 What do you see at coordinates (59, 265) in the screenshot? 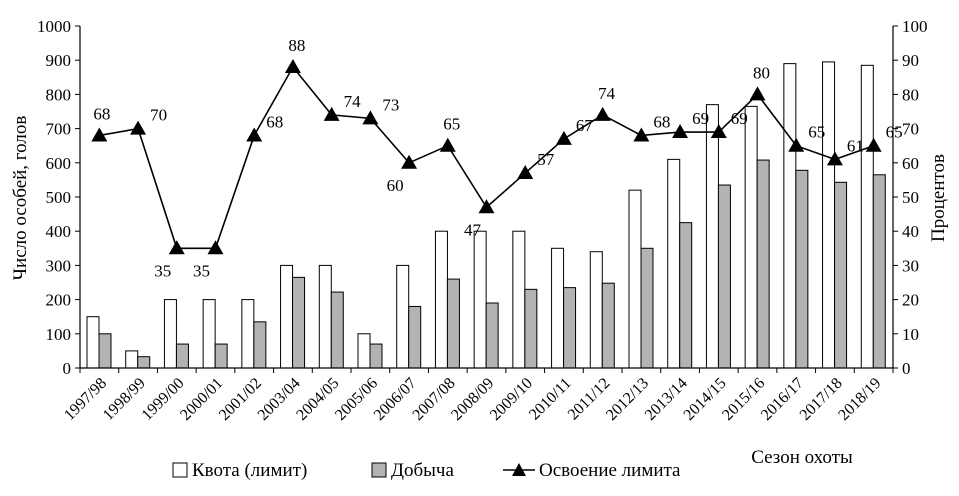
I see `y-tick-label: 300` at bounding box center [59, 265].